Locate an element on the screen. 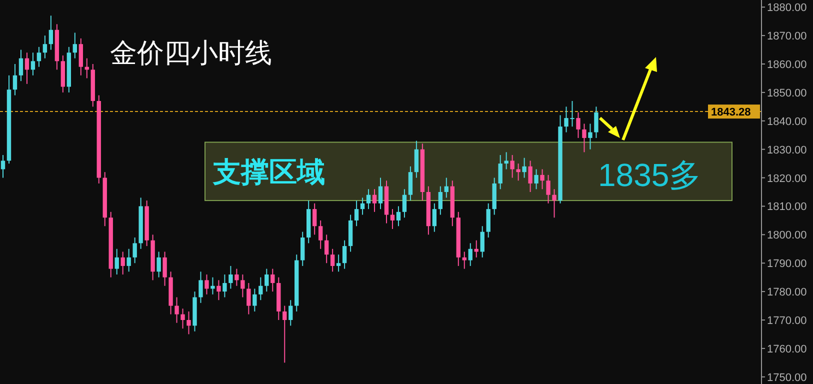  y-tick-label: 1800.00 is located at coordinates (787, 236).